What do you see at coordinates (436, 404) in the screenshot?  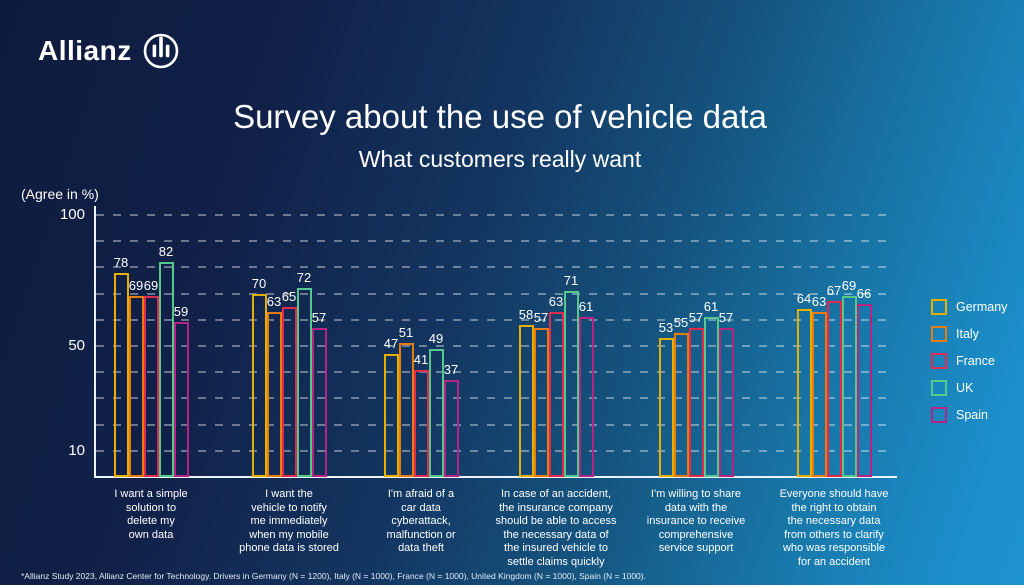 I see `bar-slot: 49` at bounding box center [436, 404].